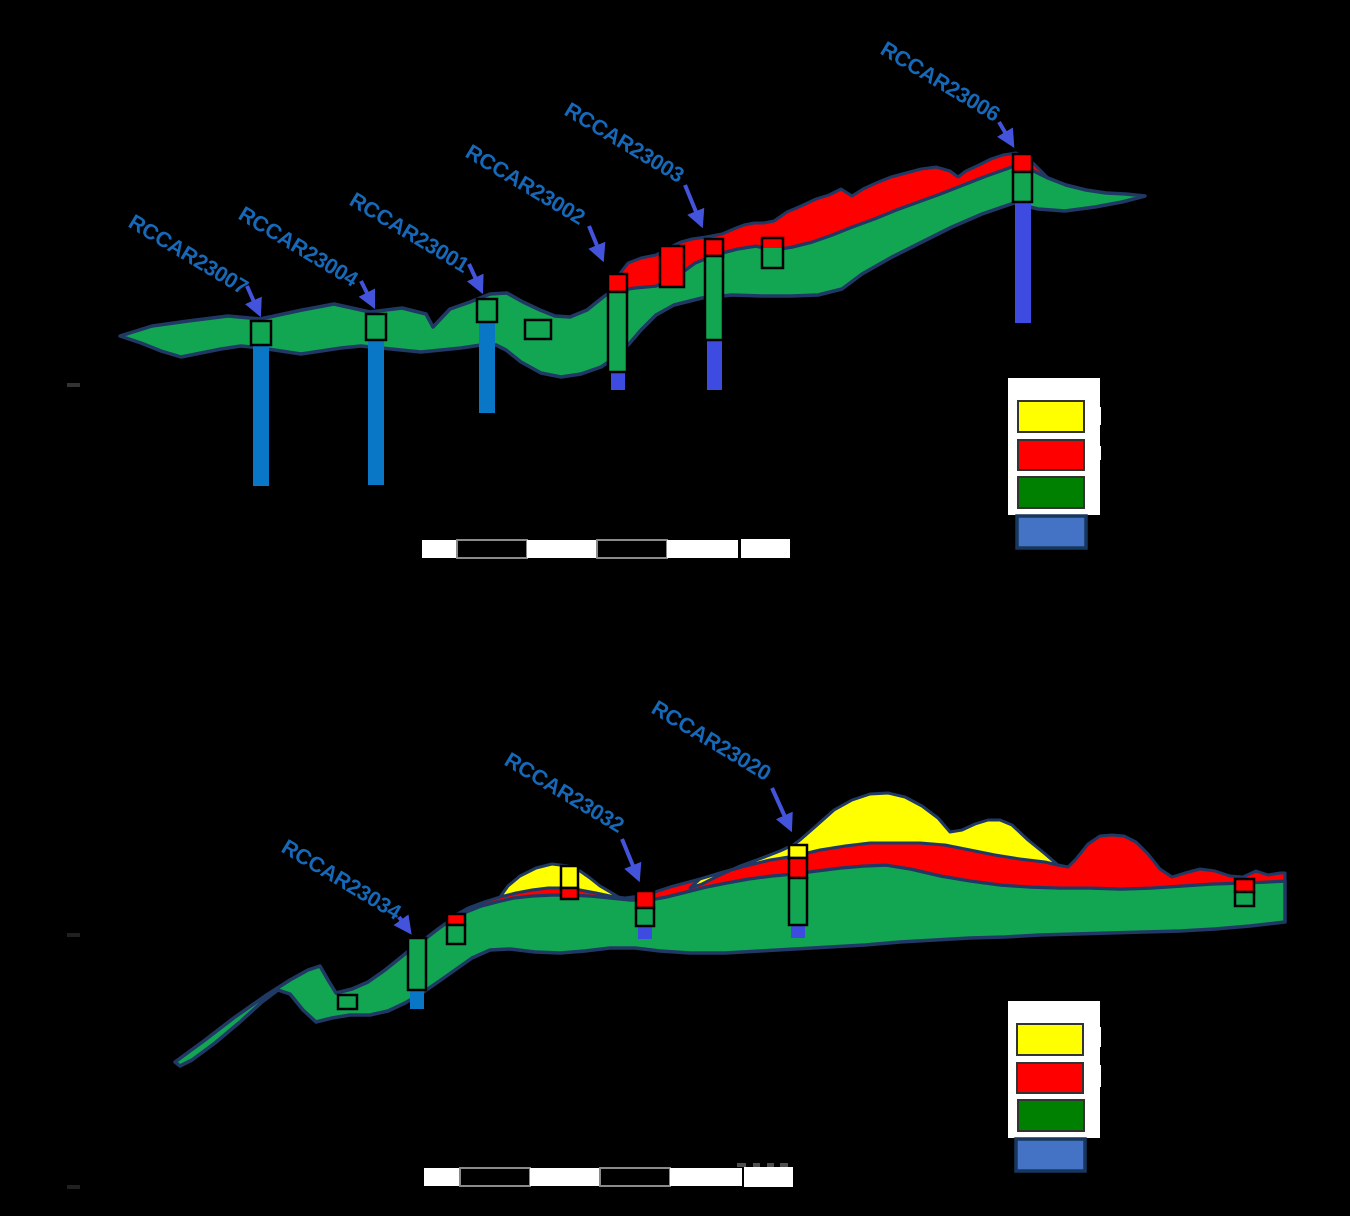 The image size is (1350, 1216). Describe the element at coordinates (772, 253) in the screenshot. I see `interval-box-red-green` at that location.